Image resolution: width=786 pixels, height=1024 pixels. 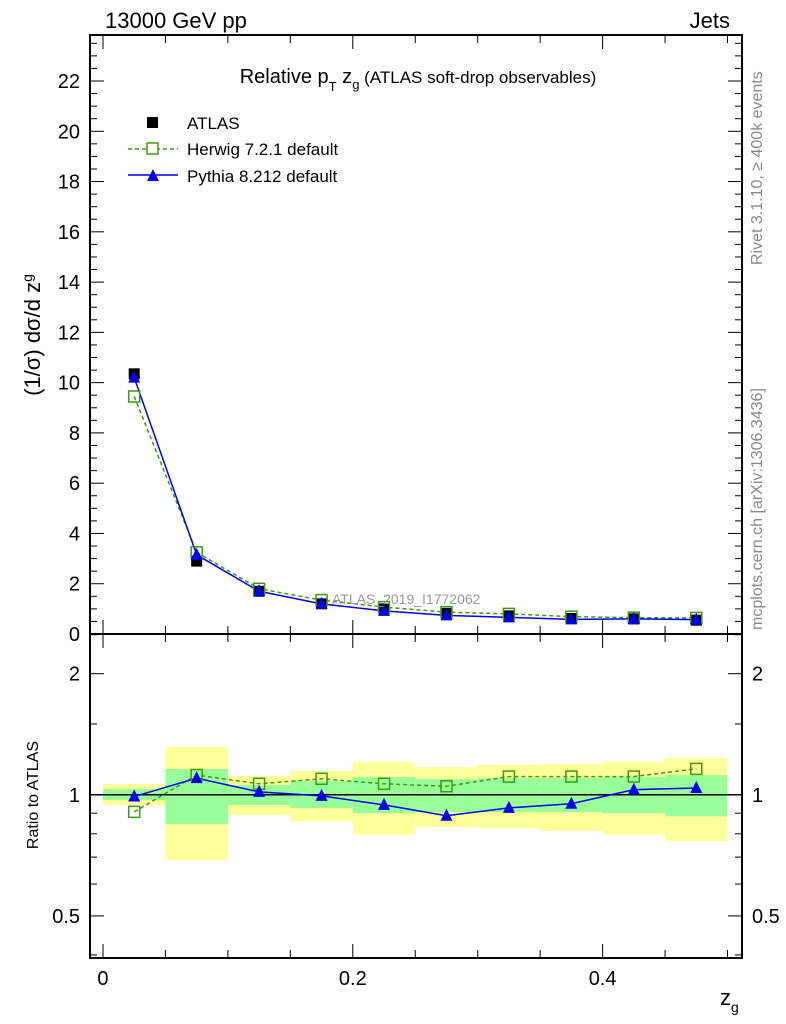 What do you see at coordinates (603, 979) in the screenshot?
I see `x-tick-label: 0.4` at bounding box center [603, 979].